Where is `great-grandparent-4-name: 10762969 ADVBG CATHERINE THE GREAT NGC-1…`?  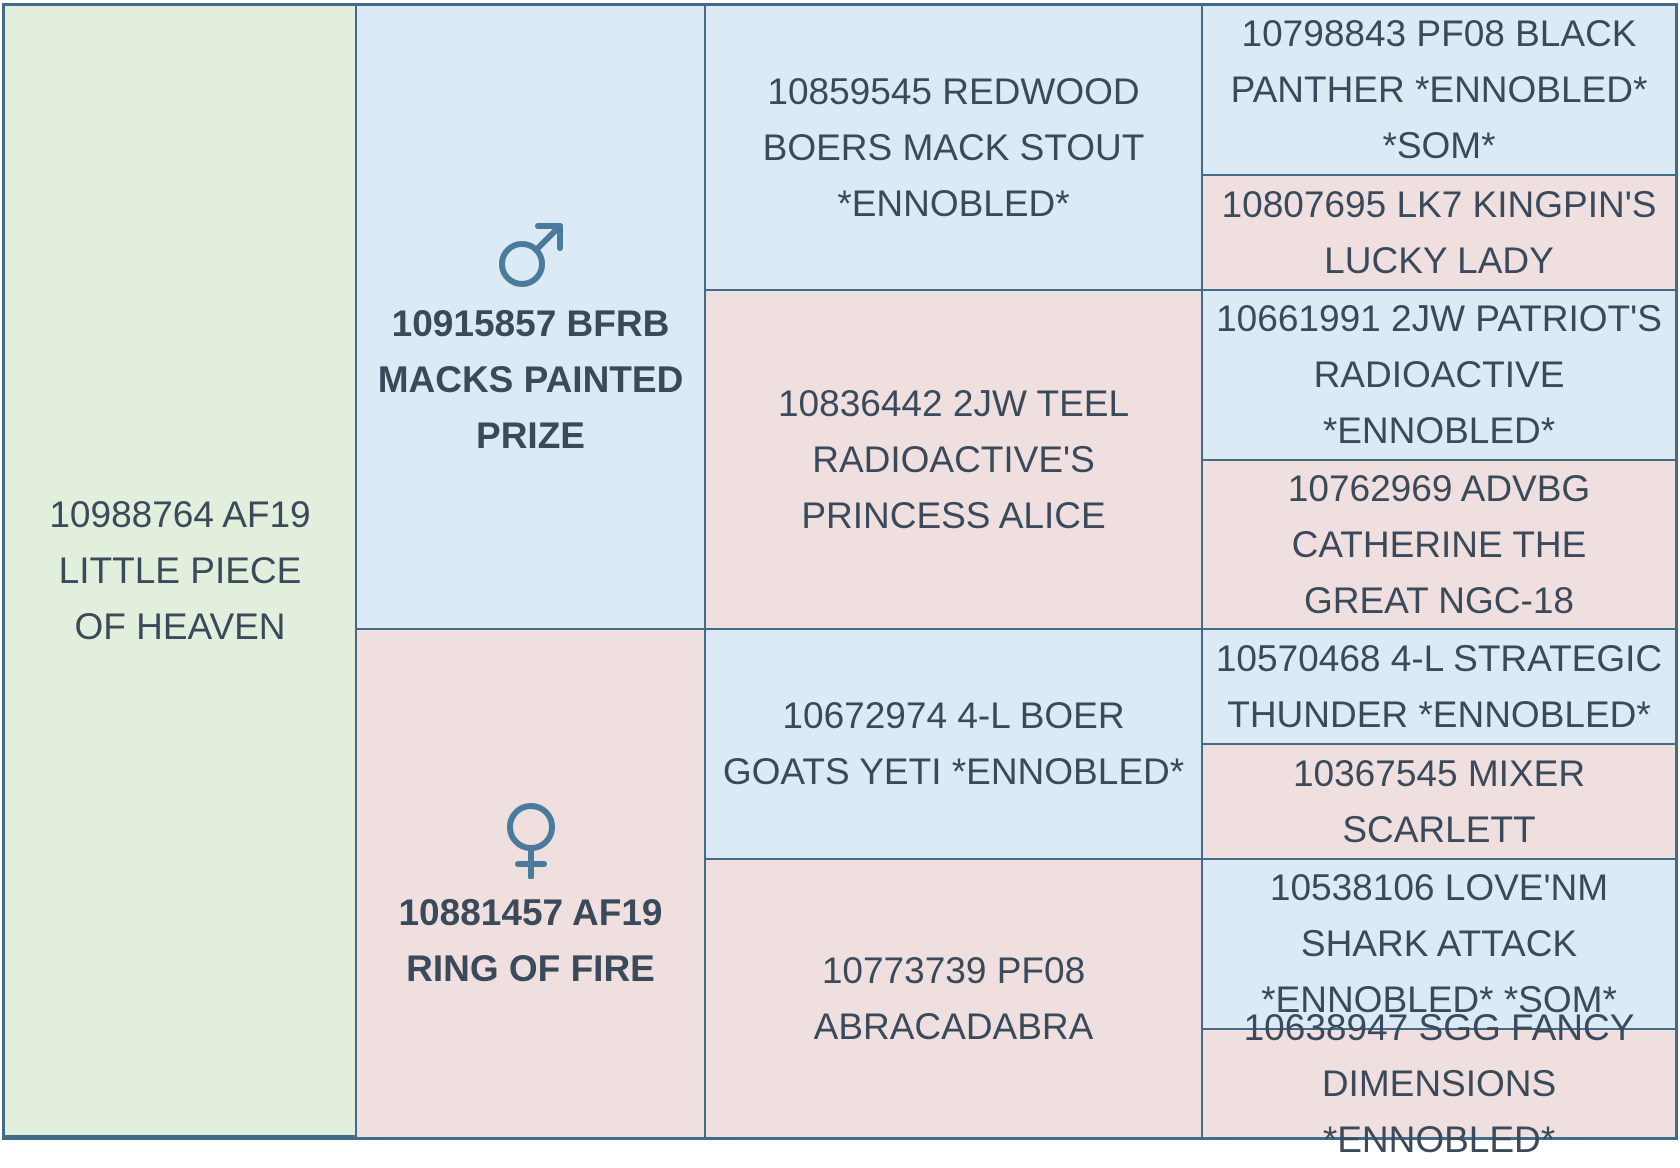 great-grandparent-4-name: 10762969 ADVBG CATHERINE THE GREAT NGC-1… is located at coordinates (1439, 544).